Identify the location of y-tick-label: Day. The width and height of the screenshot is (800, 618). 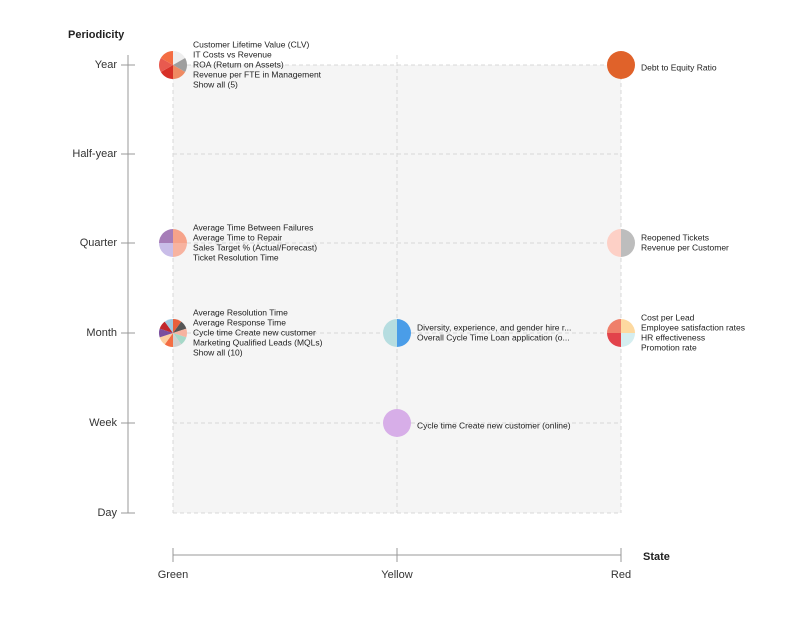
(107, 513).